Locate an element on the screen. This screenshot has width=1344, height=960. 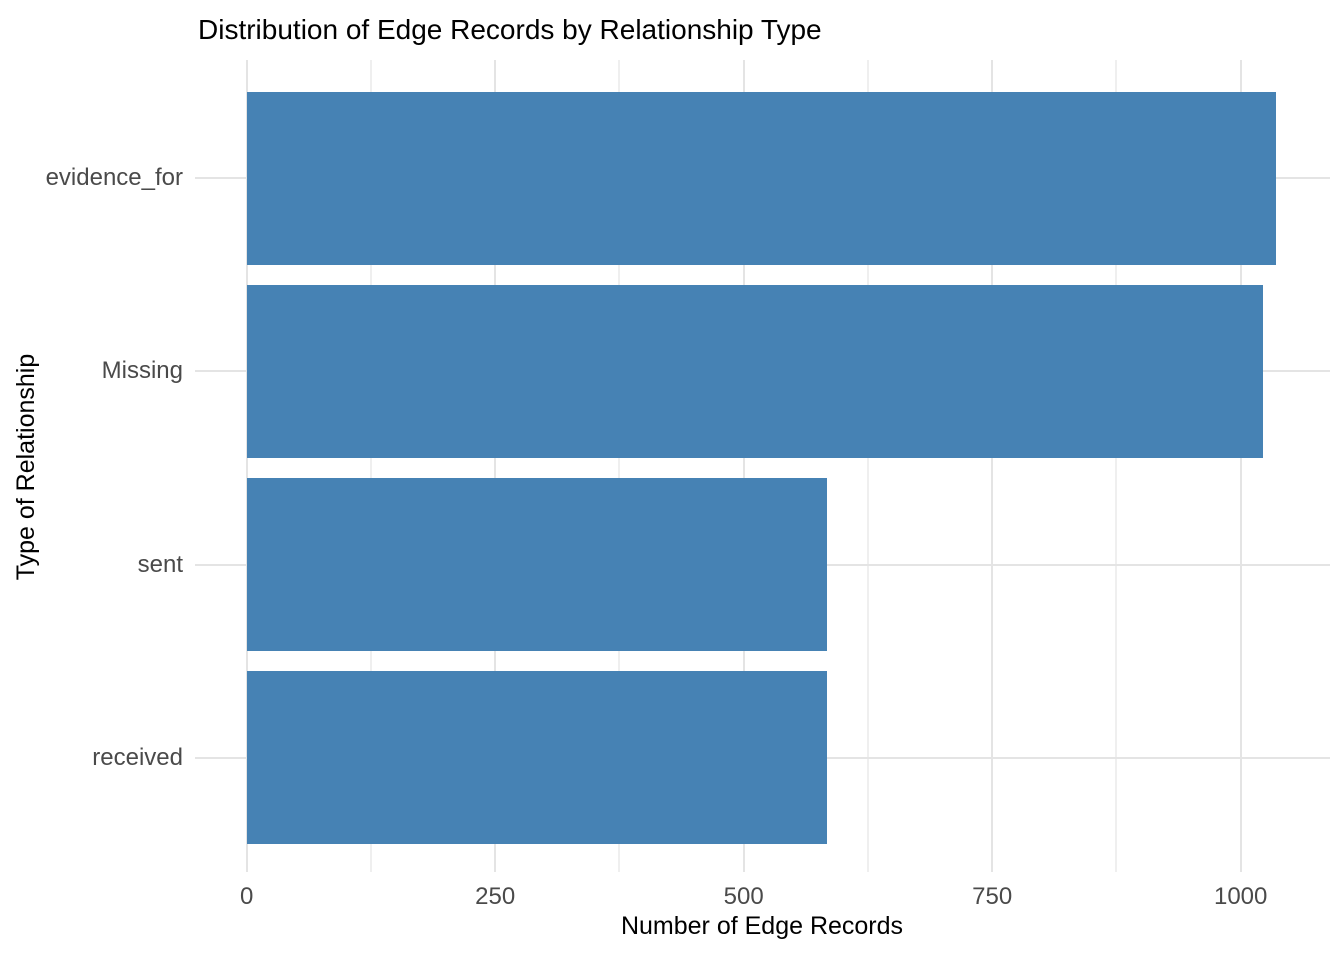
y-tick-label: evidence_for is located at coordinates (114, 177).